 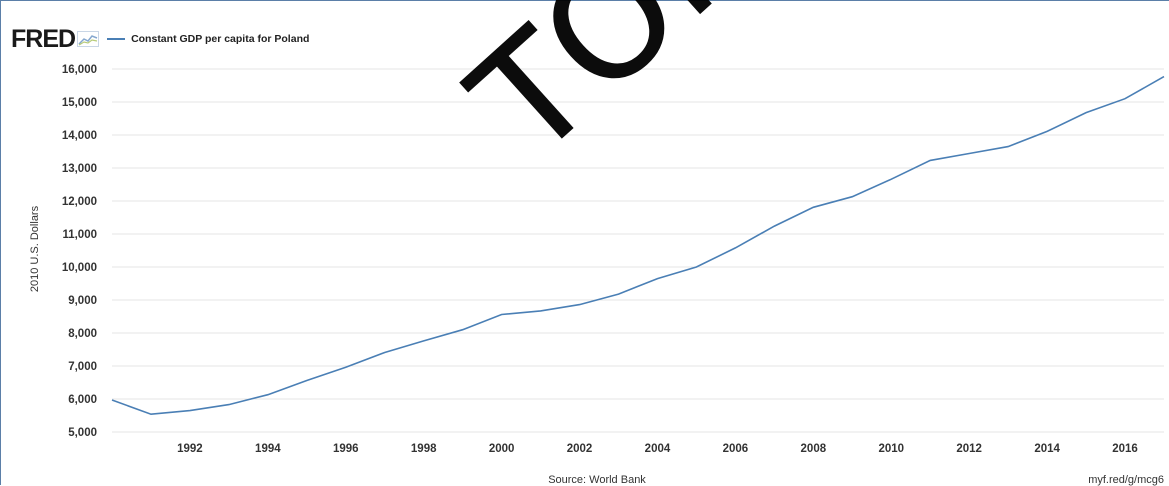 What do you see at coordinates (268, 449) in the screenshot?
I see `x-tick-label: 1994` at bounding box center [268, 449].